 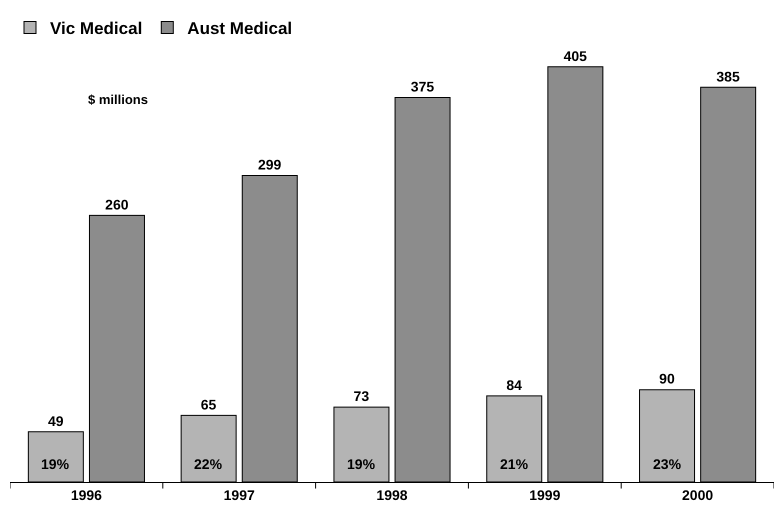 What do you see at coordinates (270, 164) in the screenshot?
I see `data-label: 299` at bounding box center [270, 164].